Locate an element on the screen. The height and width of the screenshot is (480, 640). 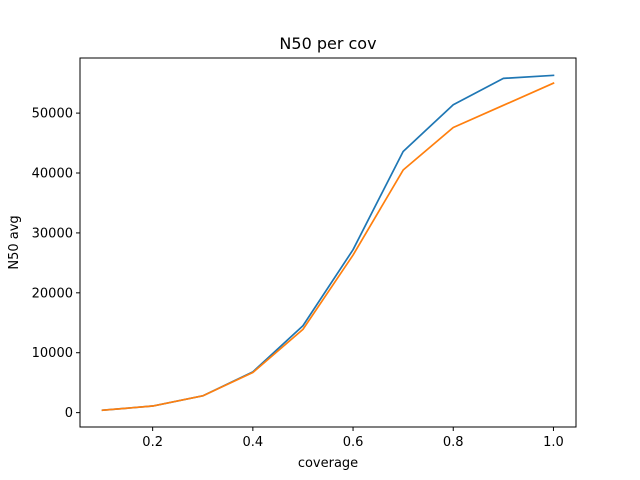
y-axis: 0 10000 20000 30000 40000 50000 is located at coordinates (56, 264).